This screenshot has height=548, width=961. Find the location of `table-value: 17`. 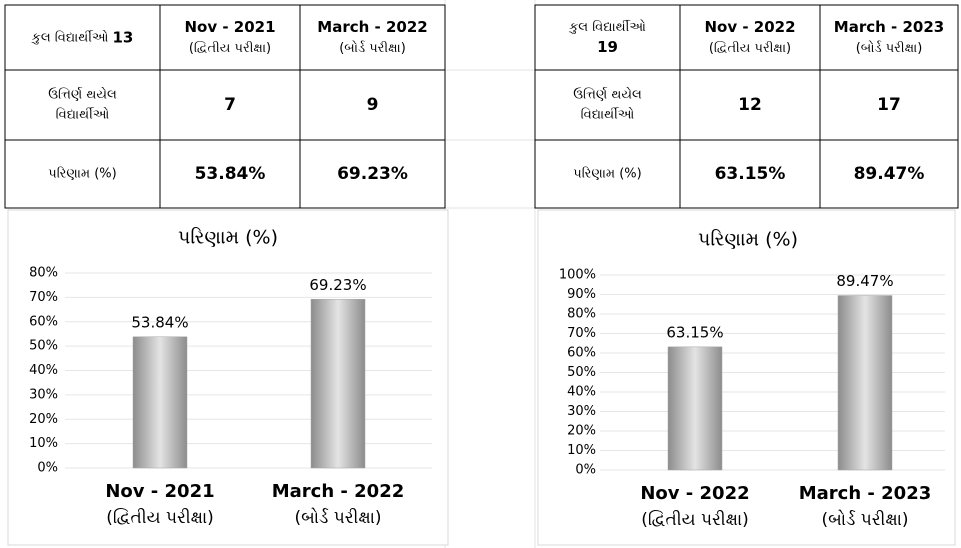

table-value: 17 is located at coordinates (889, 105).